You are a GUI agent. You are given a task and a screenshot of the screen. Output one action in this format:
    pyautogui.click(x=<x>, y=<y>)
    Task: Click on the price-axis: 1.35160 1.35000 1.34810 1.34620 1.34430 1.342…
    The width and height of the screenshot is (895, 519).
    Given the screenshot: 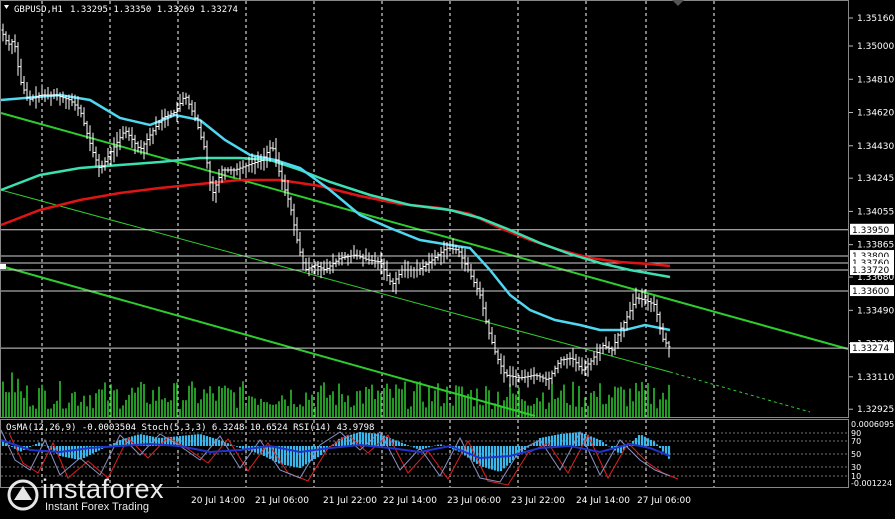 What is the action you would take?
    pyautogui.click(x=871, y=251)
    